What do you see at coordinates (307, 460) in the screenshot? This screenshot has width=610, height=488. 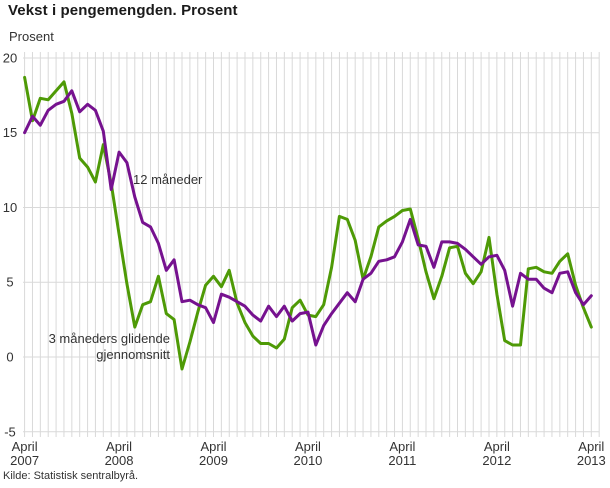 I see `x-tick-label-year: 2010` at bounding box center [307, 460].